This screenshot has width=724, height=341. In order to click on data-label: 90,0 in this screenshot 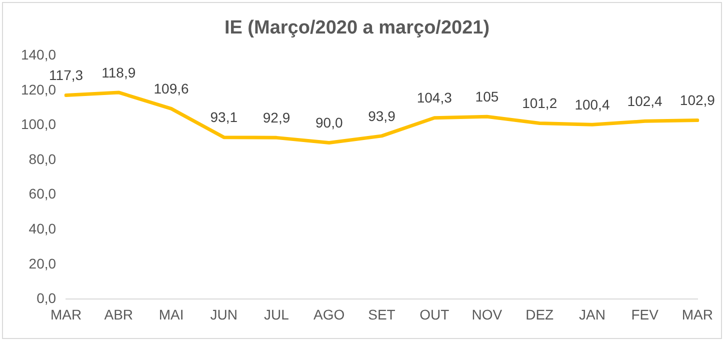, I will do `click(329, 122)`.